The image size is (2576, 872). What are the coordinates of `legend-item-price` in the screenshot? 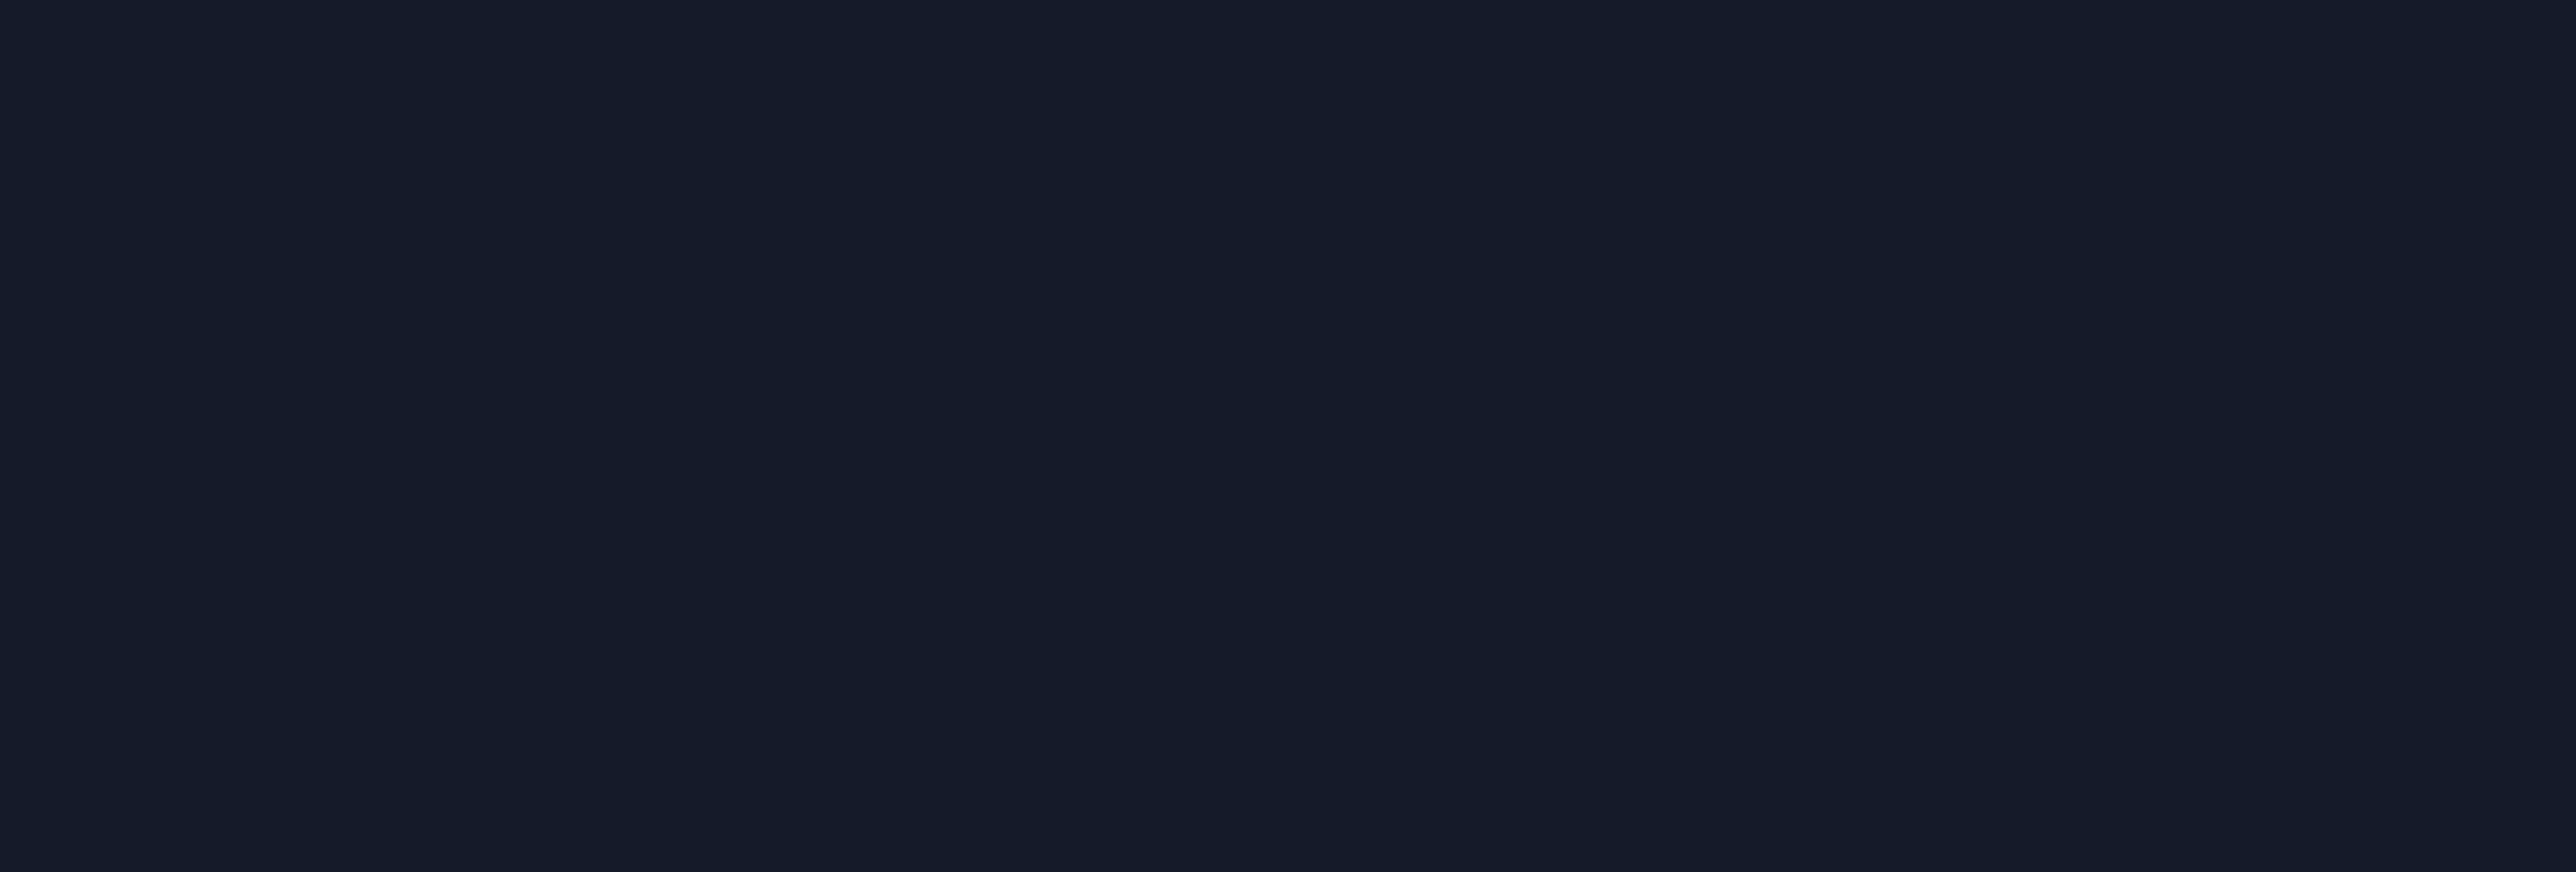 It's located at (1258, 848).